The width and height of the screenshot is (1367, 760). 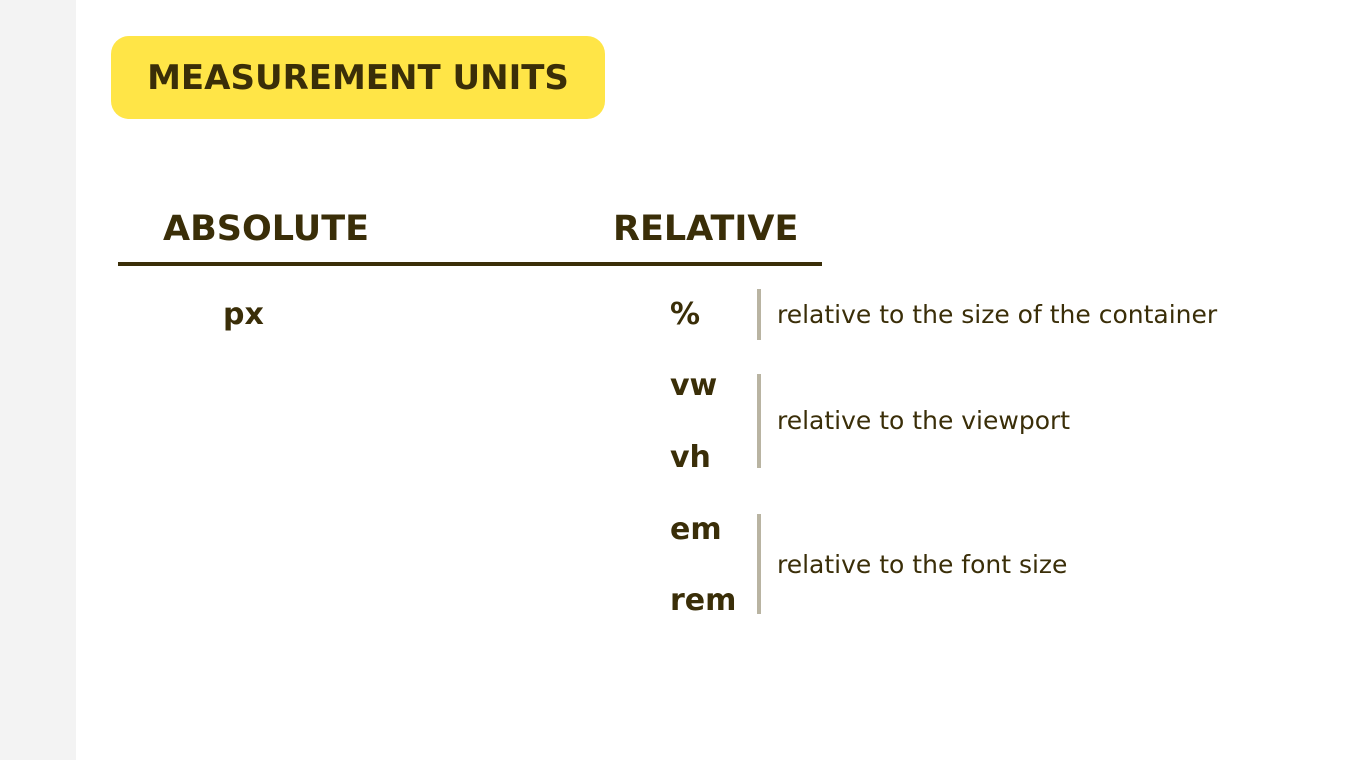 I want to click on title-badge: MEASUREMENT UNITS, so click(x=358, y=77).